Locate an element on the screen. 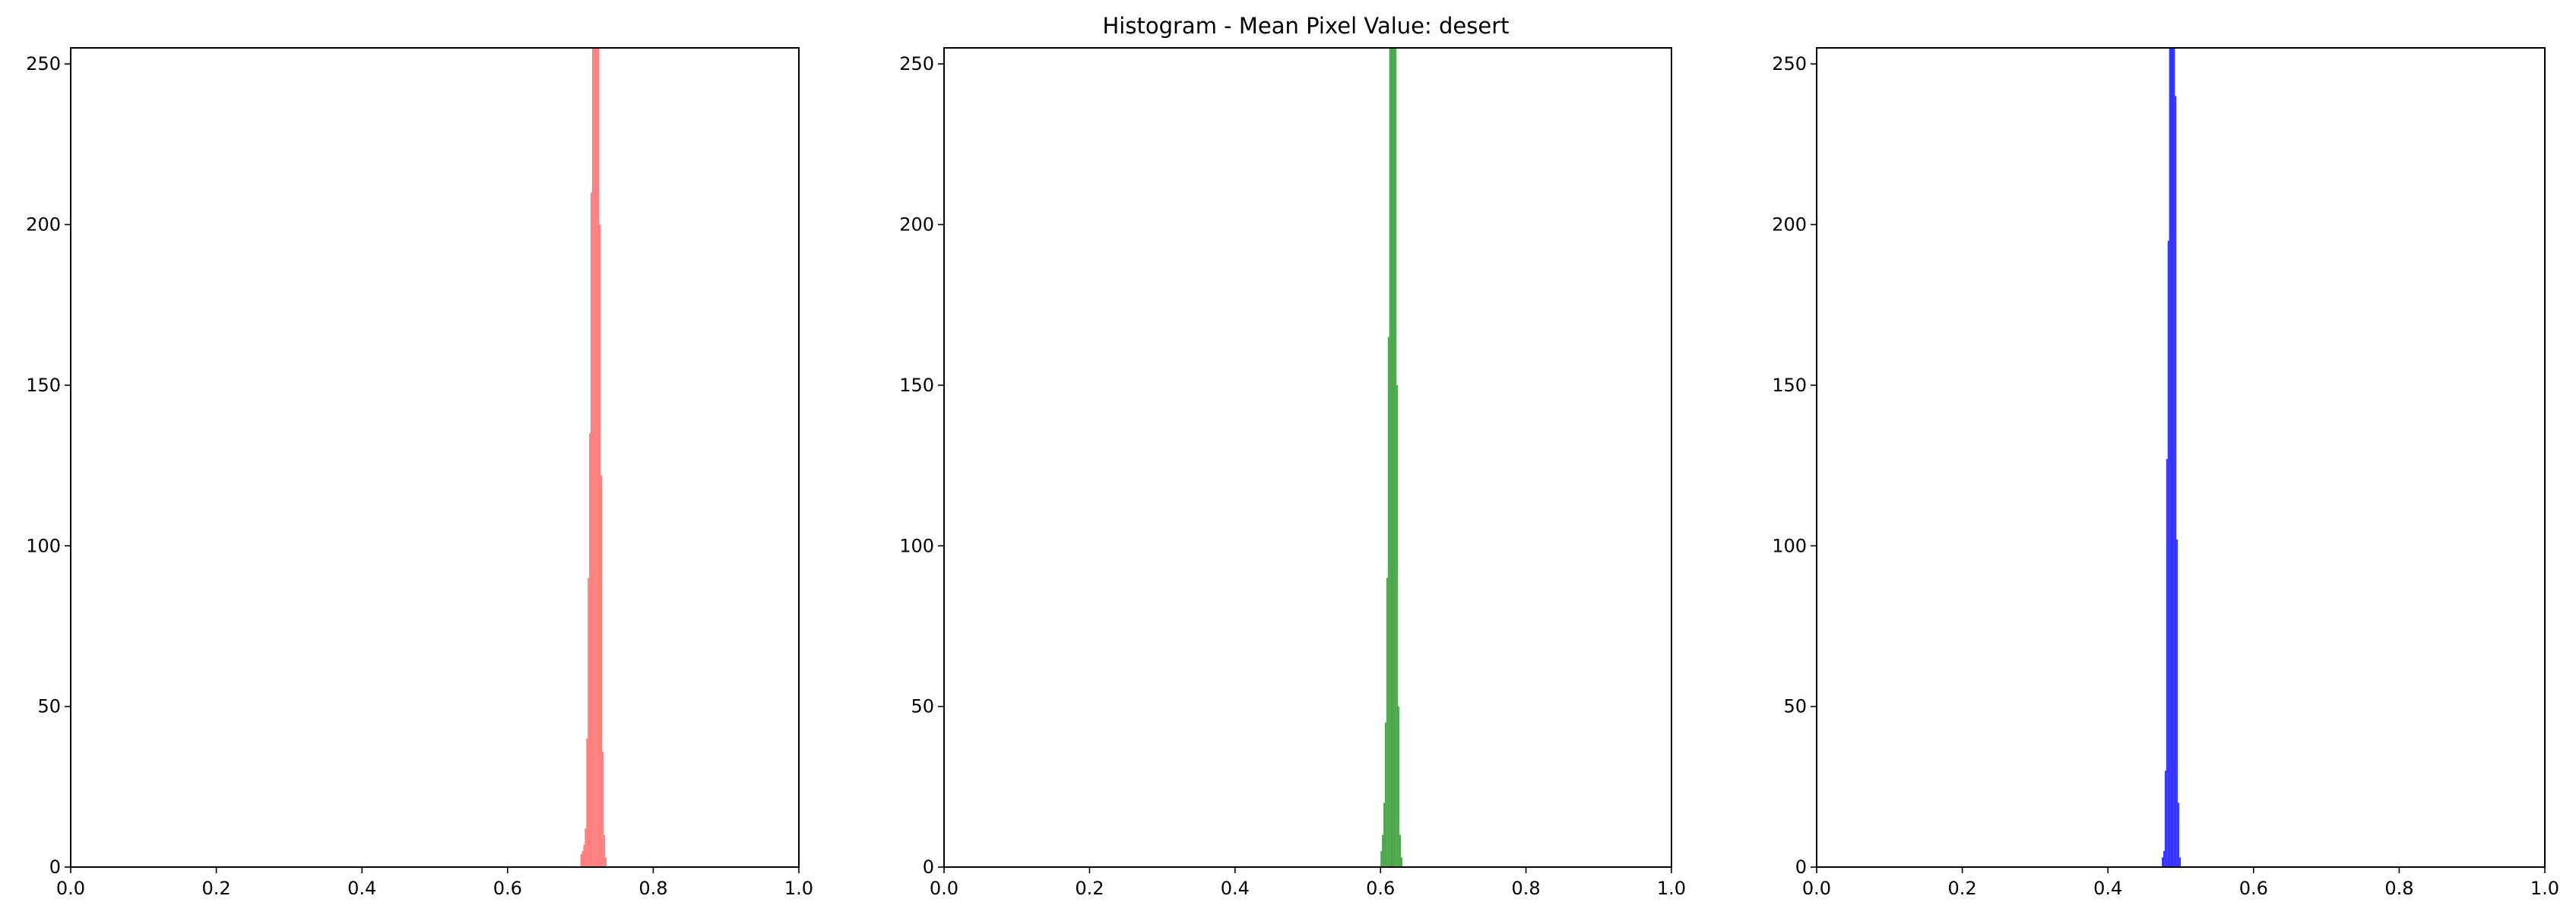 This screenshot has height=918, width=2576. bars-red is located at coordinates (593, 458).